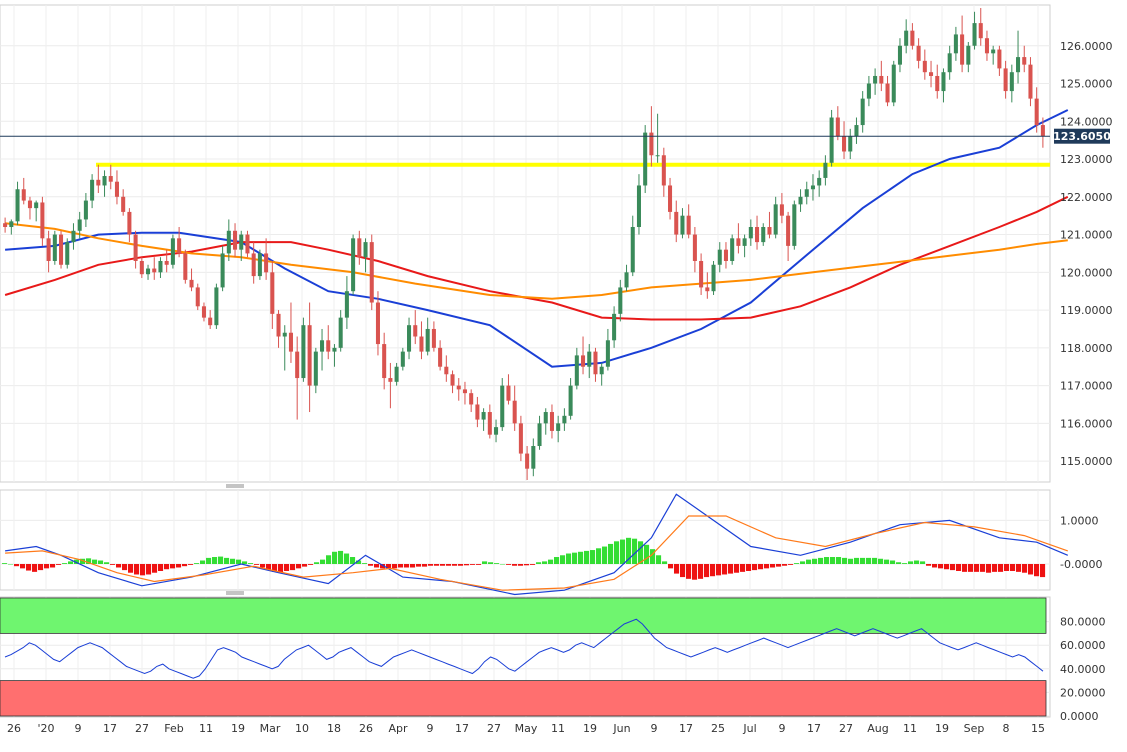 This screenshot has height=752, width=1127. I want to click on x-tick-label: 15, so click(1038, 728).